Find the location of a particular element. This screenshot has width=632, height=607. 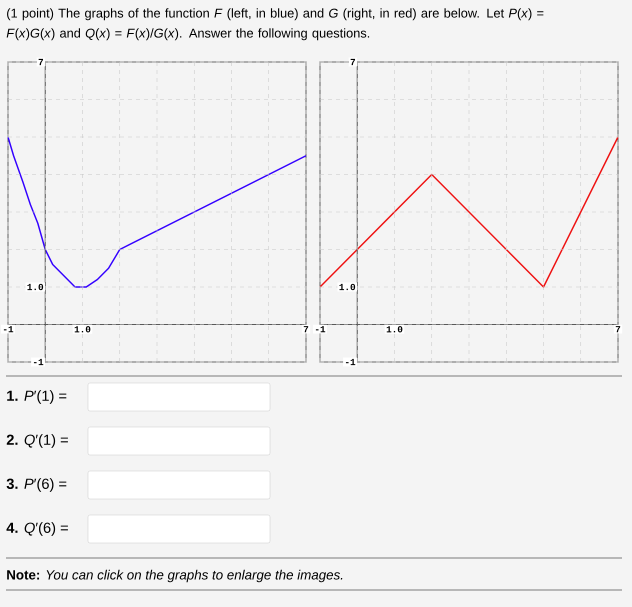

text: (1 point) The graphs of the function F (left, in blue) and G (right, in red) are below. Let P(x) = F(x)G(x) and Q(x) = F(x)/G(x). Answer the following questions. is located at coordinates (275, 24).